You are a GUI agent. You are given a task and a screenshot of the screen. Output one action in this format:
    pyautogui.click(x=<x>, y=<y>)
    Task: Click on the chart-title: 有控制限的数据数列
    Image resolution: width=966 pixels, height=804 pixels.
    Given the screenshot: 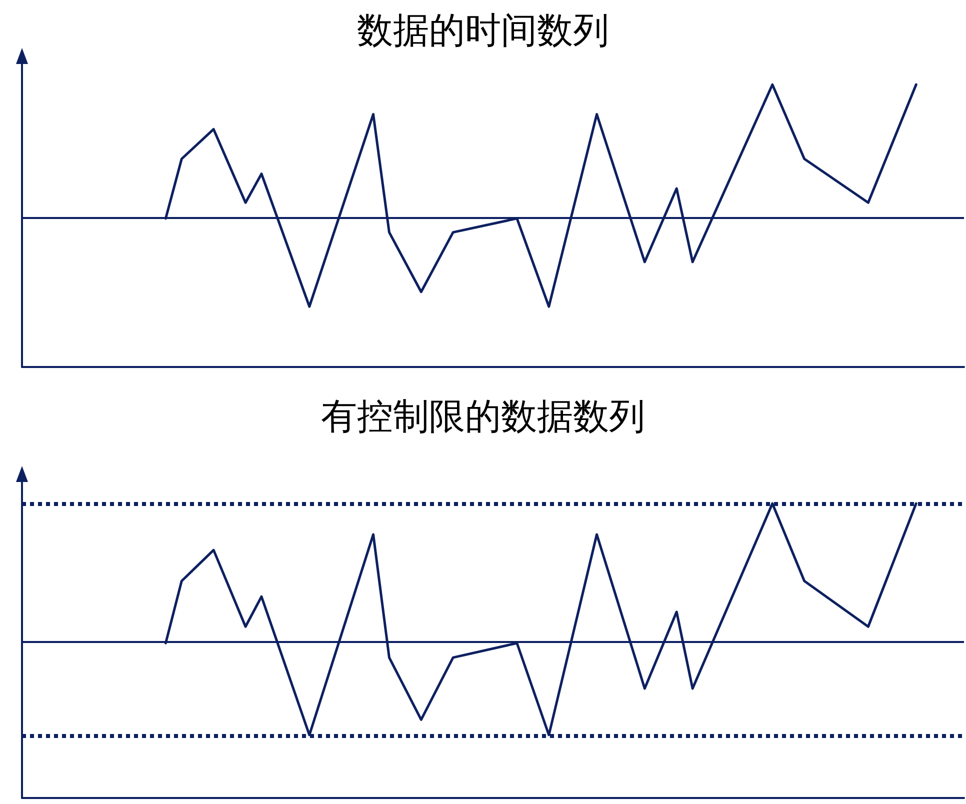 What is the action you would take?
    pyautogui.click(x=483, y=417)
    